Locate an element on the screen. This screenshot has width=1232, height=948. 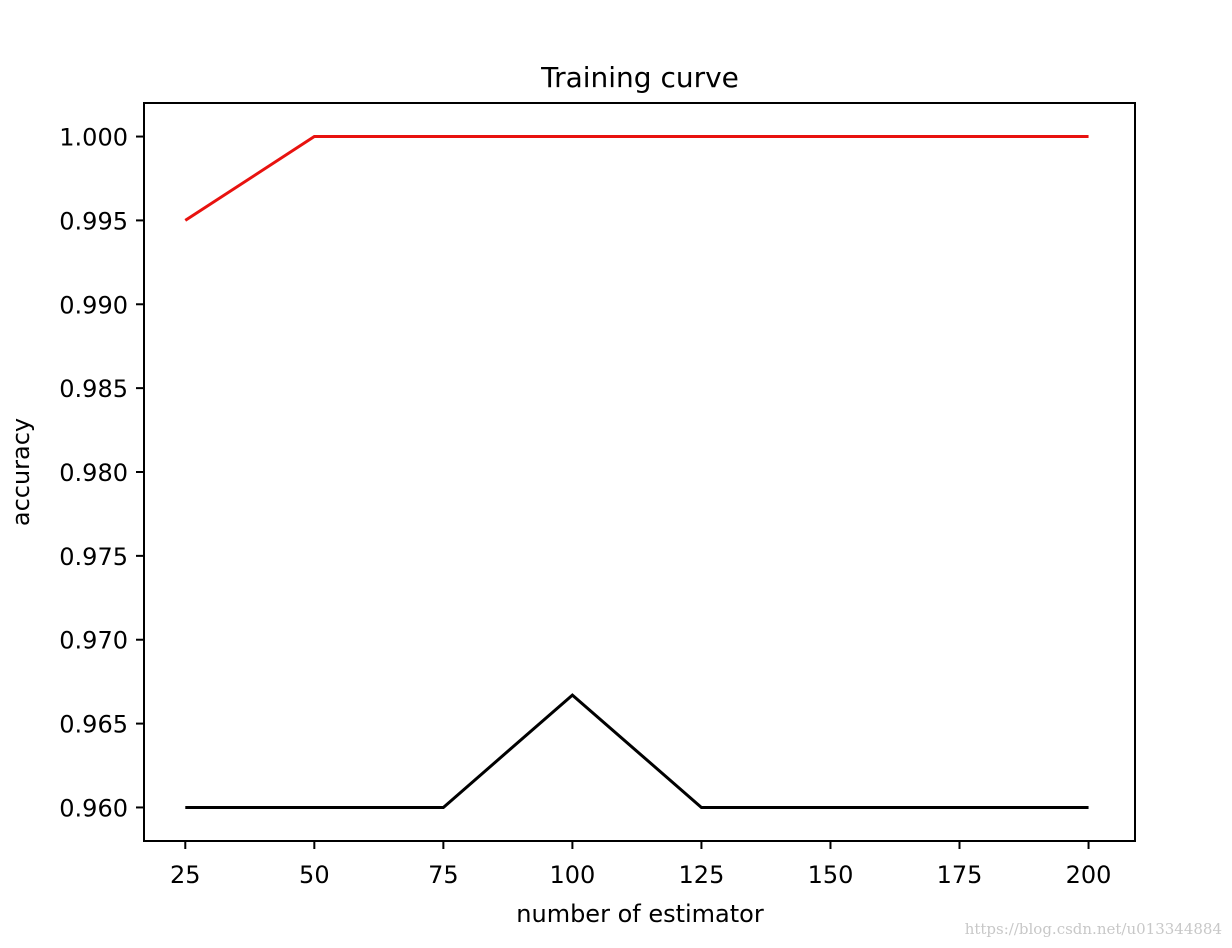
y-tick-label: 0.965 is located at coordinates (93, 725).